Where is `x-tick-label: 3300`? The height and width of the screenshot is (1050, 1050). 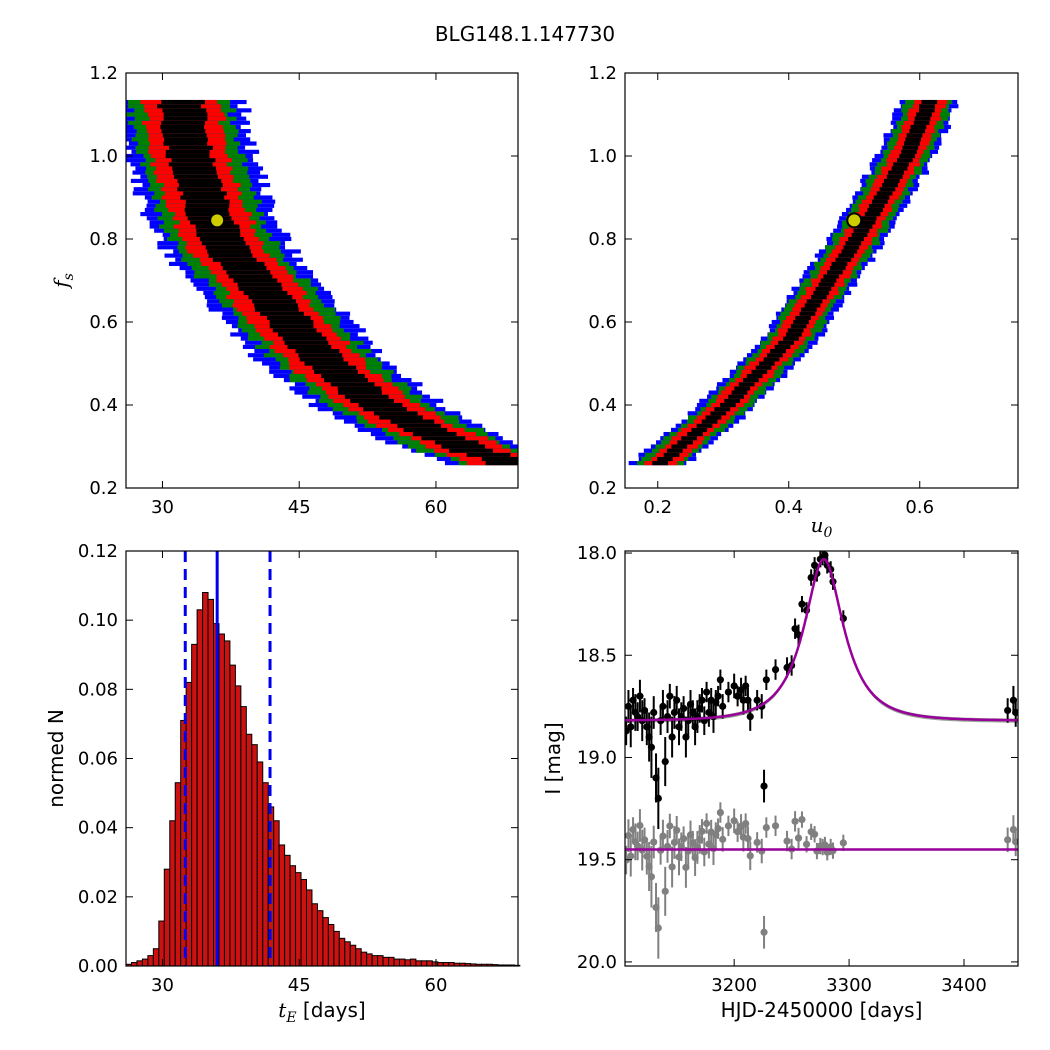
x-tick-label: 3300 is located at coordinates (849, 985).